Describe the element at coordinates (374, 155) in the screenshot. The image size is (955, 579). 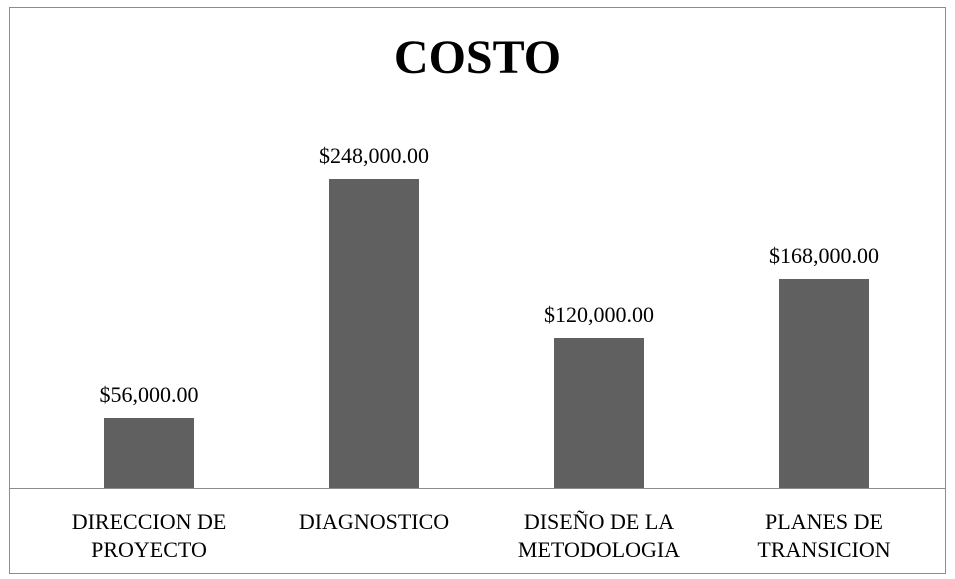
I see `data-label: $248,000.00` at that location.